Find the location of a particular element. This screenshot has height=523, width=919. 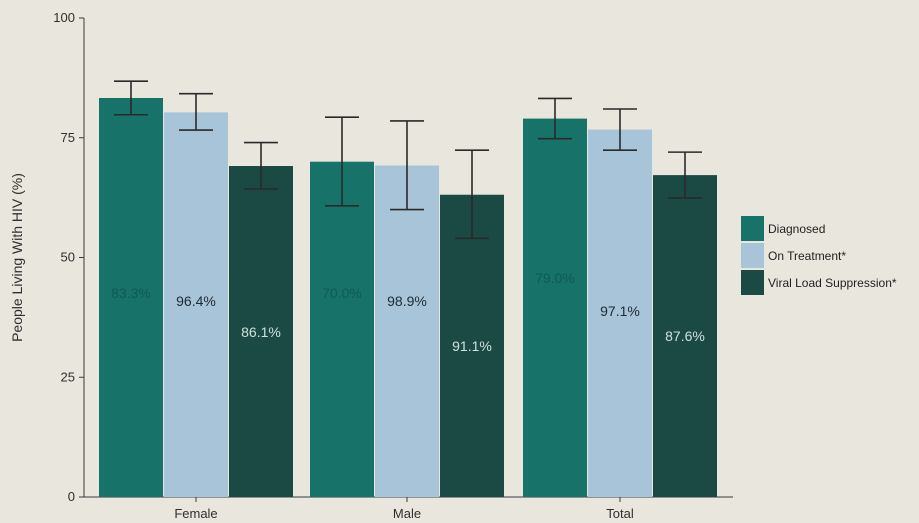

bar-label: 96.4% is located at coordinates (196, 301).